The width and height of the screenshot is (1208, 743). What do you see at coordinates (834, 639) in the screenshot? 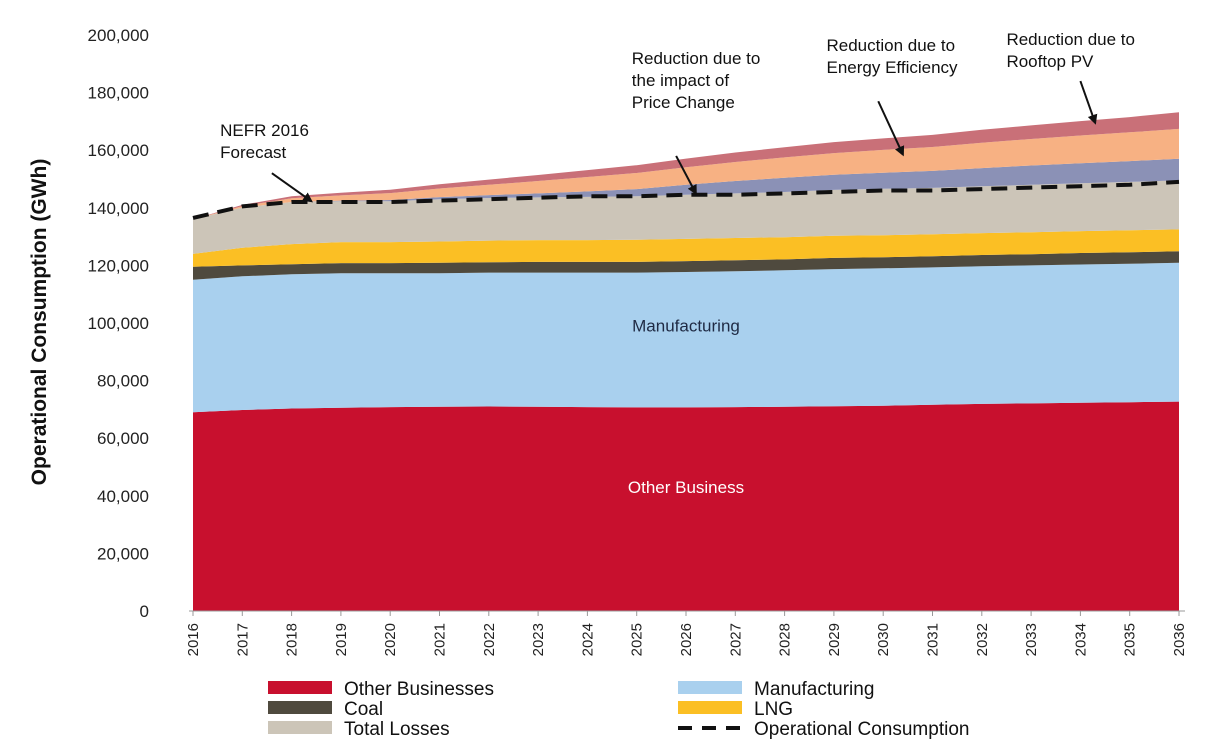
I see `x-tick-label: 2029` at bounding box center [834, 639].